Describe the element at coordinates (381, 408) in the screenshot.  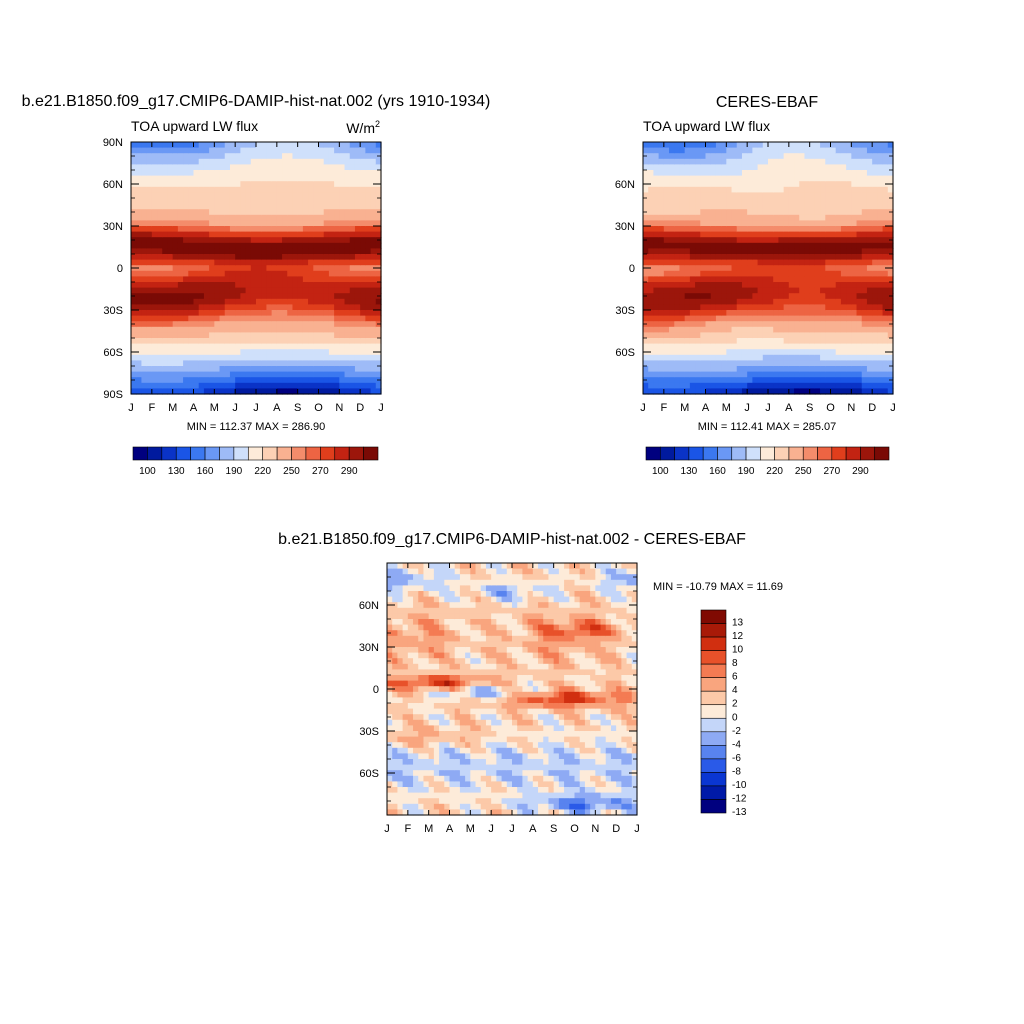
I see `x-tick-label: J` at that location.